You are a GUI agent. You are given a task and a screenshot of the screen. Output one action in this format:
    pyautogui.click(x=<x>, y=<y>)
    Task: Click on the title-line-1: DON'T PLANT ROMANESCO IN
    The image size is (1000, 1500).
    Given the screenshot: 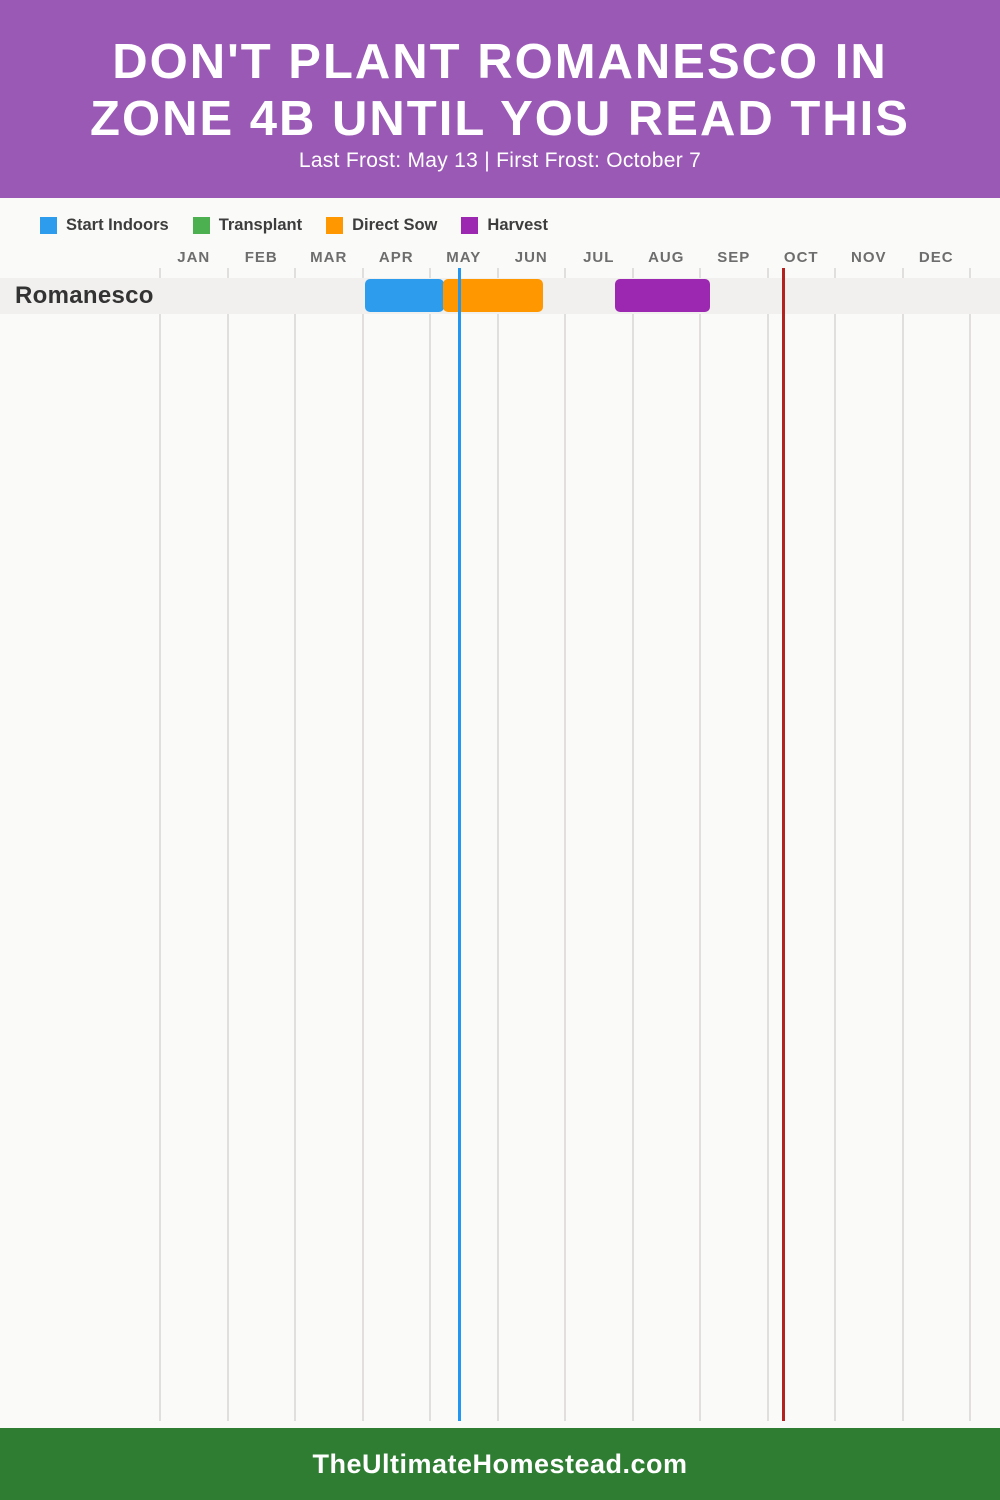 What is the action you would take?
    pyautogui.click(x=500, y=62)
    